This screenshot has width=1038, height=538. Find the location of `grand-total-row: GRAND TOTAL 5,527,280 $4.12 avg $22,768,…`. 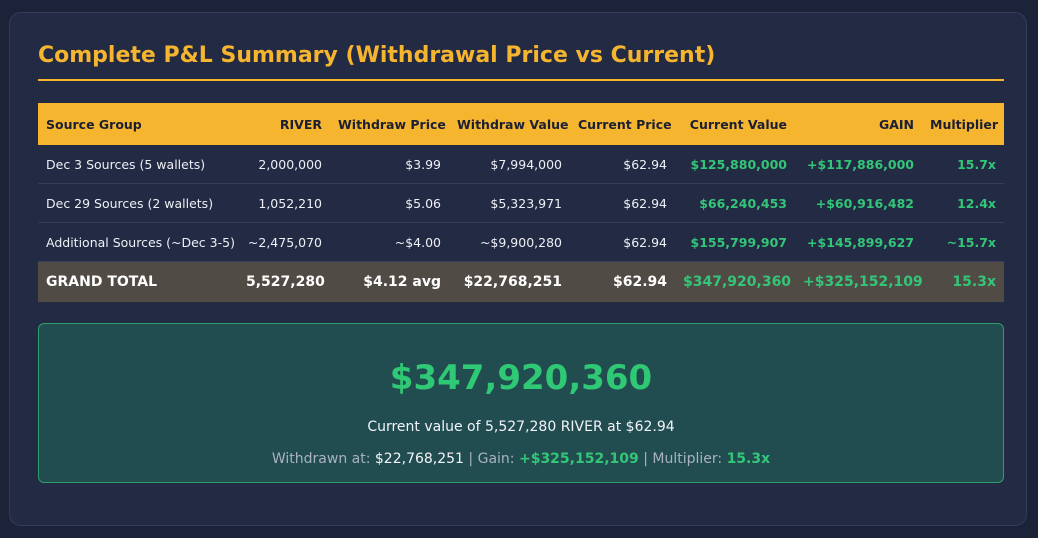

grand-total-row: GRAND TOTAL 5,527,280 $4.12 avg $22,768,… is located at coordinates (521, 281).